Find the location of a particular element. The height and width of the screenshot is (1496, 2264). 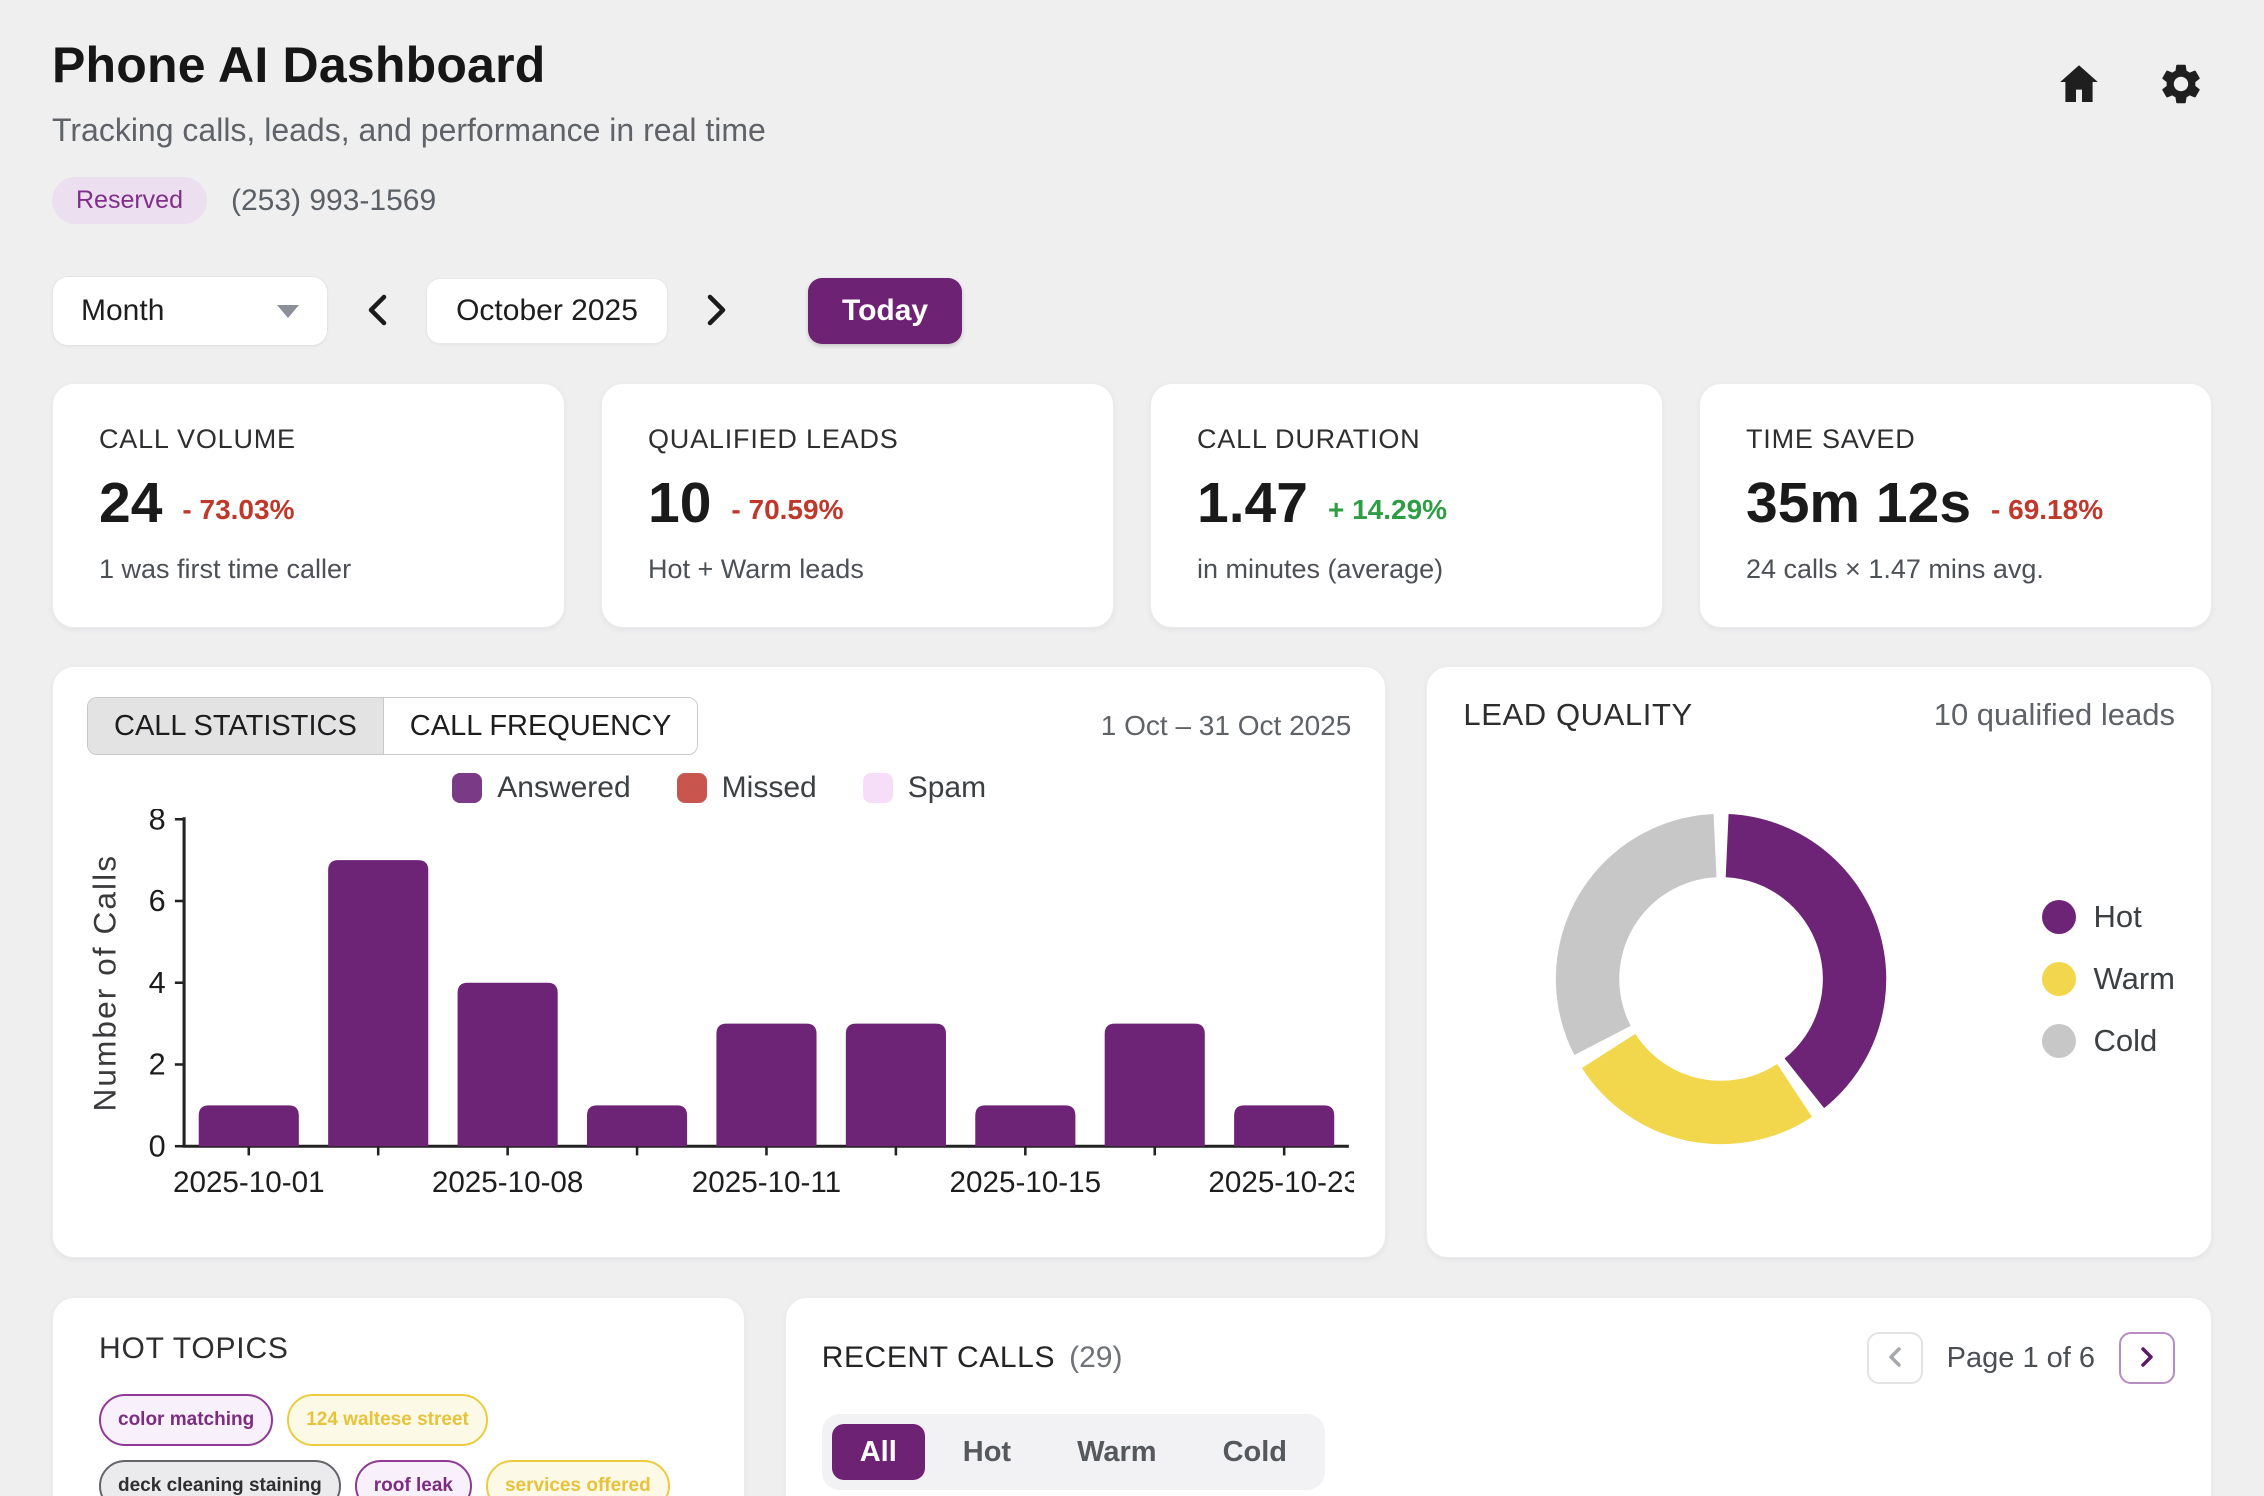

svg-text: 2025-10-23 is located at coordinates (1281, 1182).